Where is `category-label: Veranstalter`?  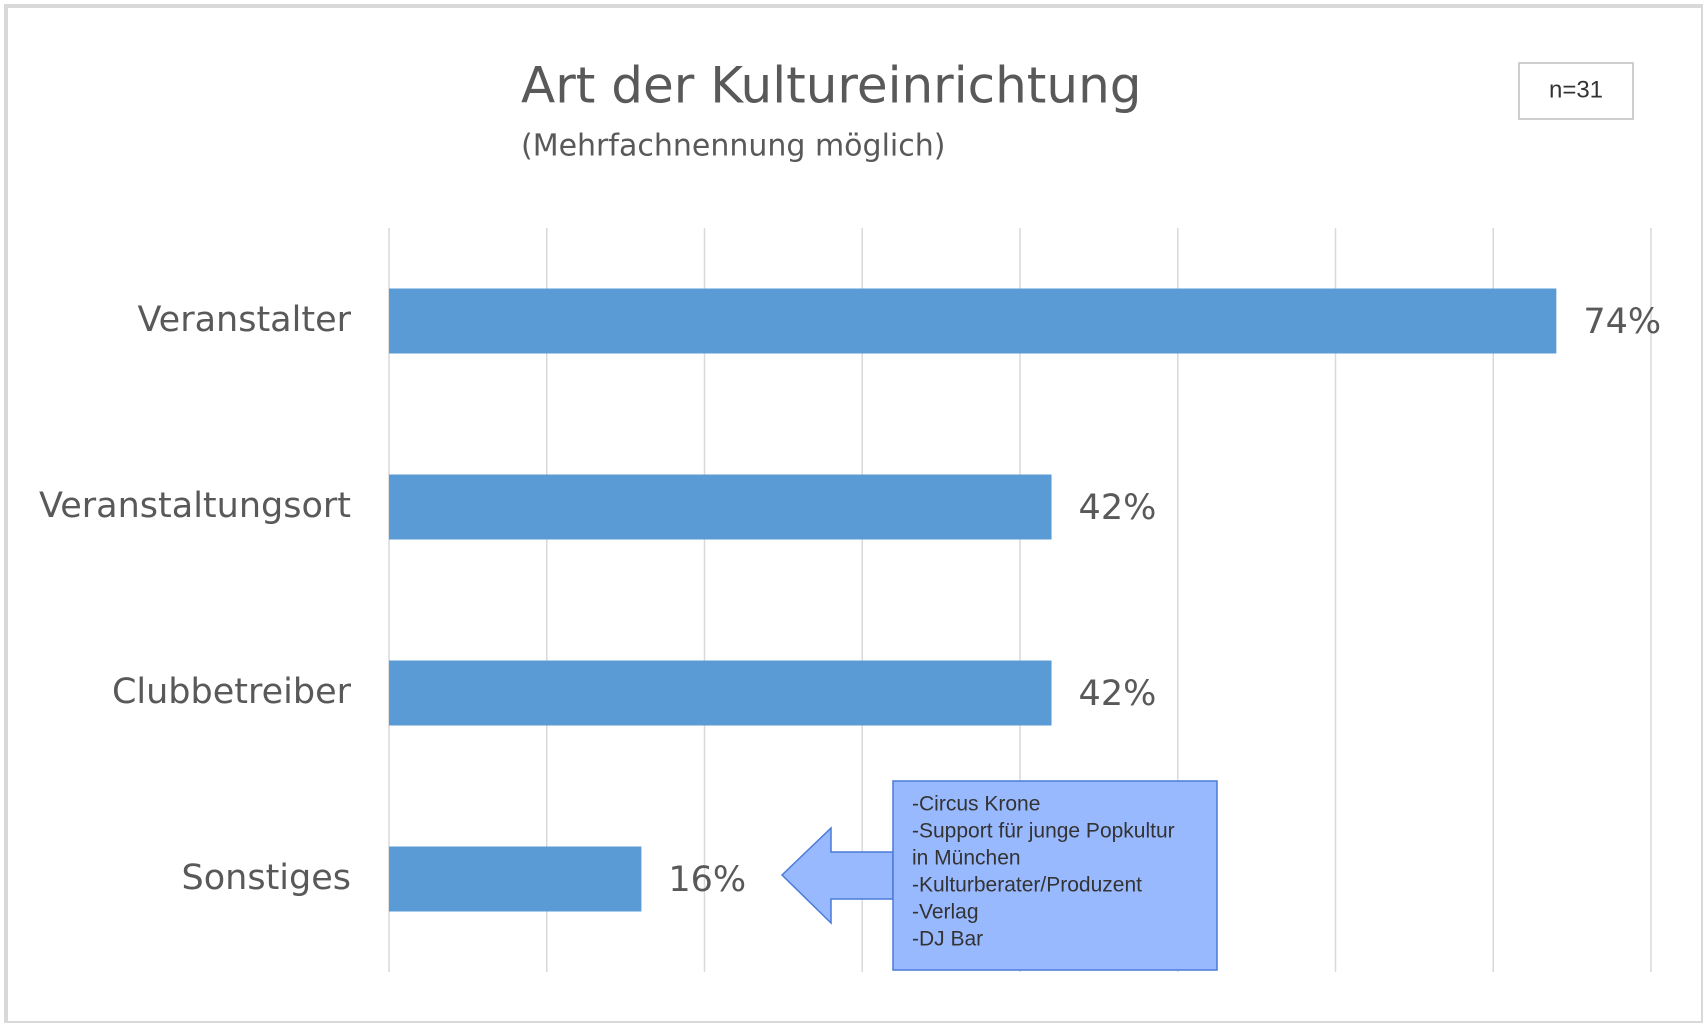
category-label: Veranstalter is located at coordinates (244, 320).